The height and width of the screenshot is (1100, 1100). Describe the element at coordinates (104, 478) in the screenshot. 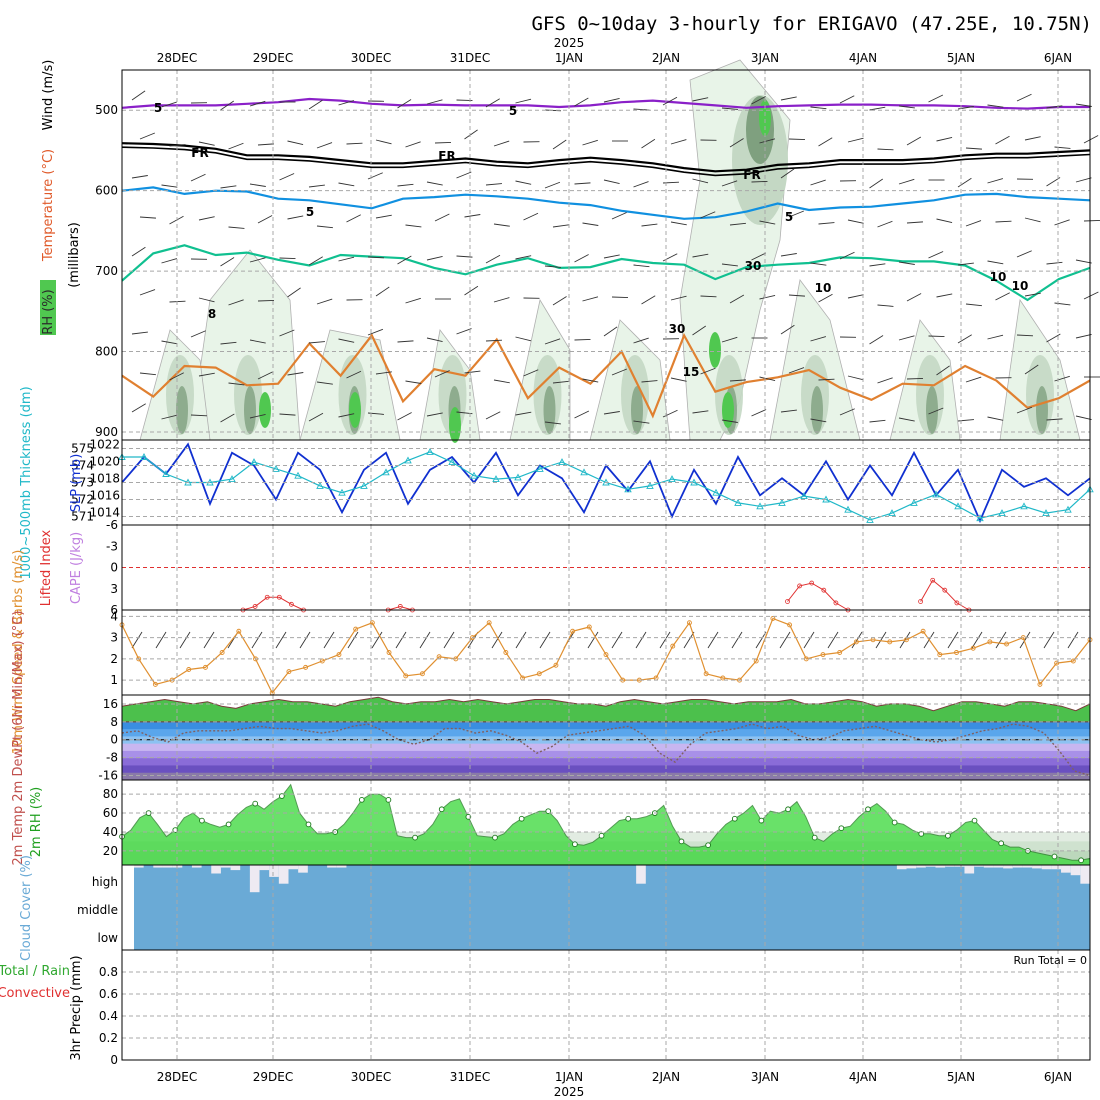

I see `slp-tick: 1018` at that location.